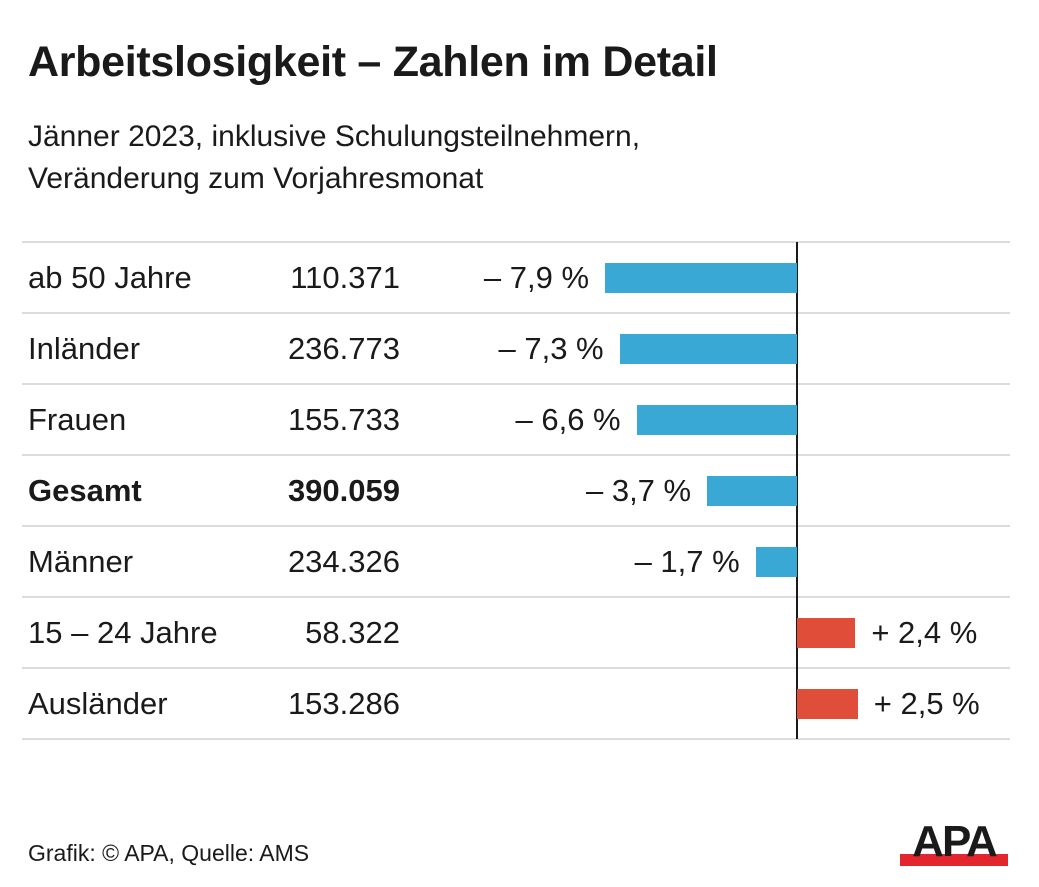 This screenshot has height=887, width=1039. Describe the element at coordinates (954, 842) in the screenshot. I see `svg-text: APA` at that location.